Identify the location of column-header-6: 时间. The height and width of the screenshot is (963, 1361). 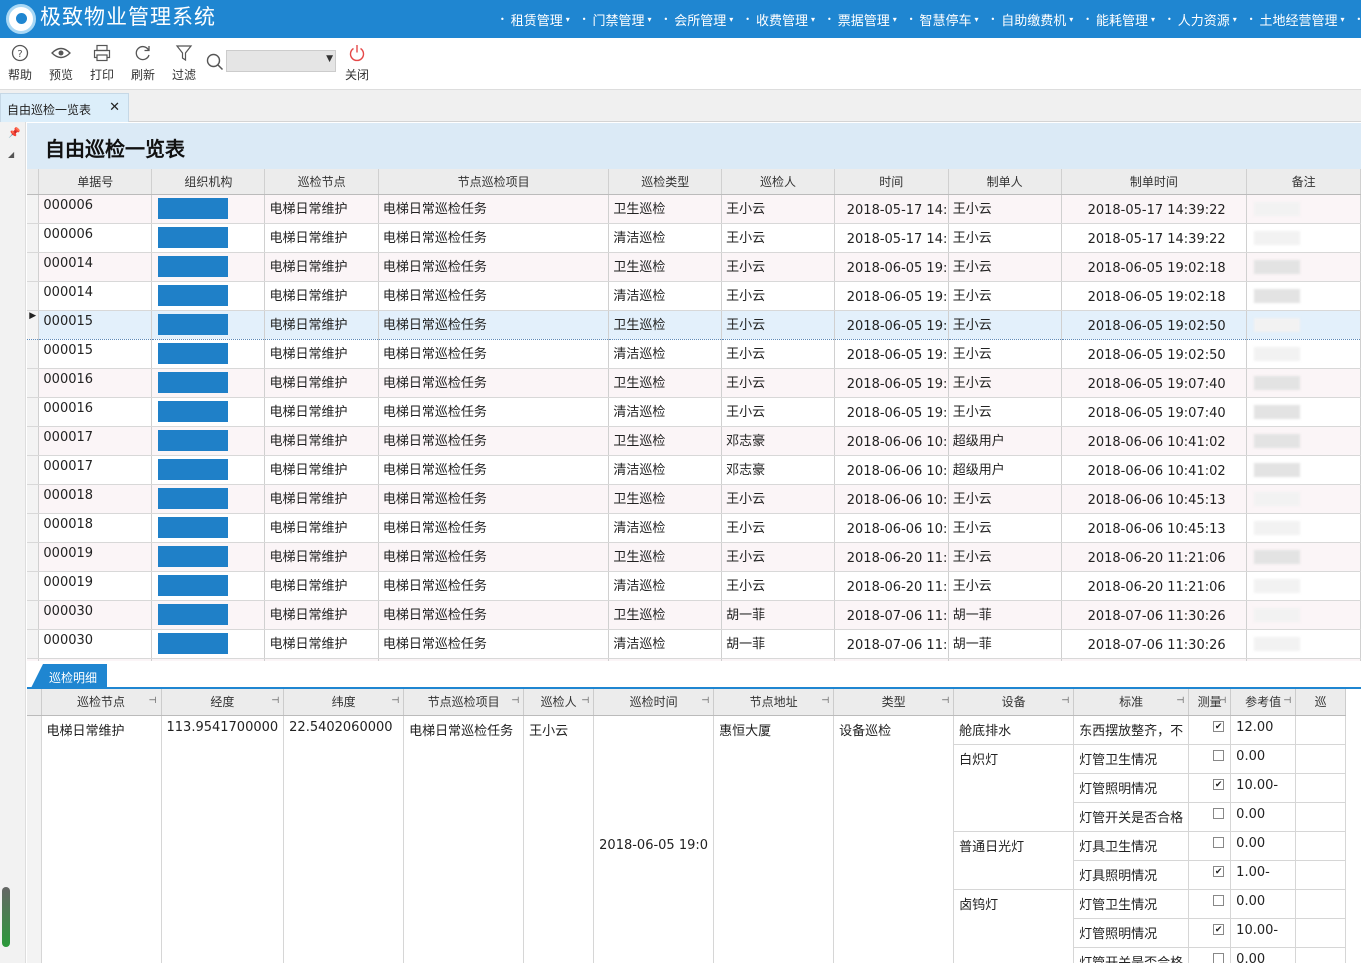
(891, 182).